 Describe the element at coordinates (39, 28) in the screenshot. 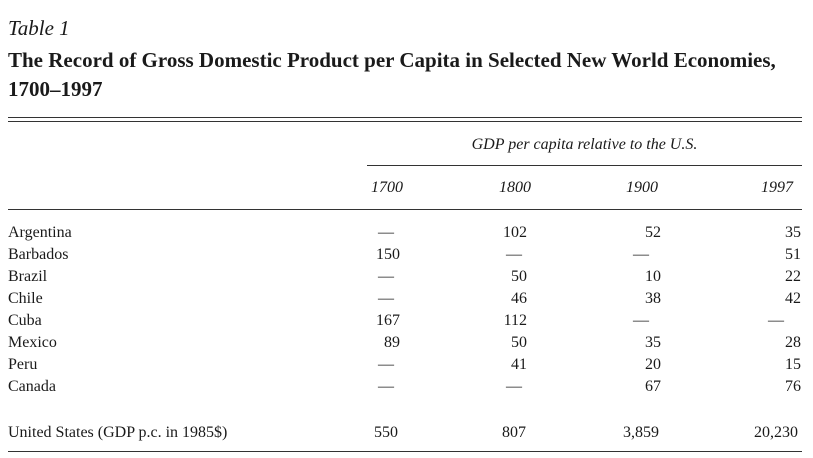

I see `table-label: Table 1` at that location.